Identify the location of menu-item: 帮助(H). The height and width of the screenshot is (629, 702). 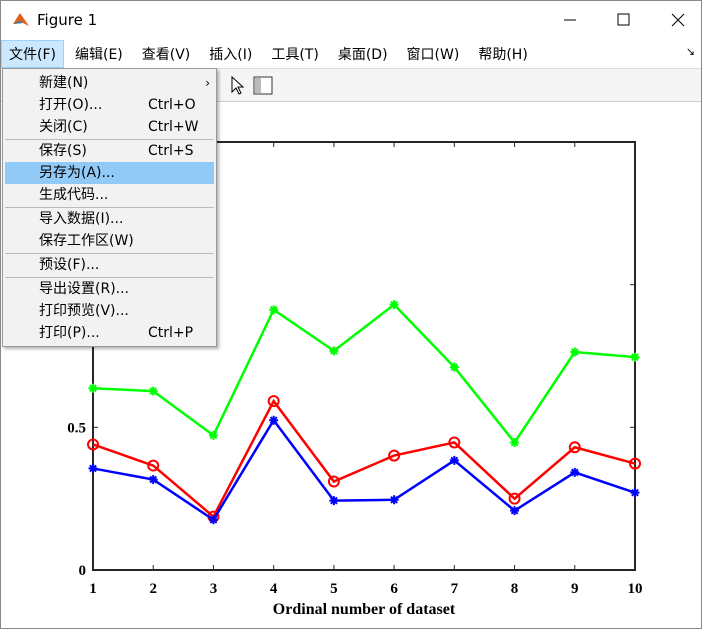
(503, 54).